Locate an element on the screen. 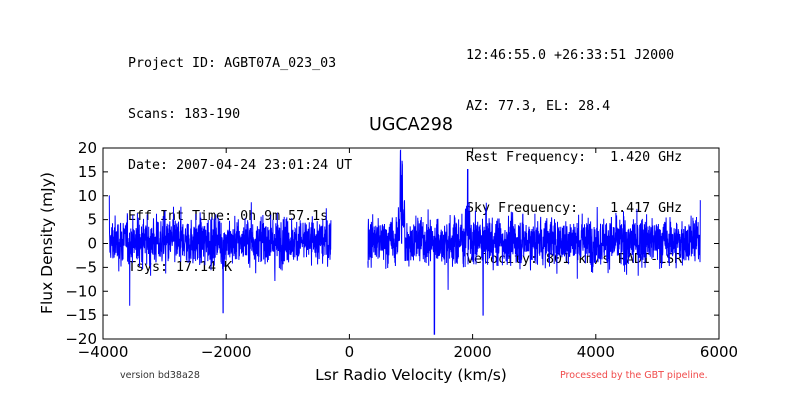  pipeline-note: Processed by the GBT pipeline. is located at coordinates (634, 375).